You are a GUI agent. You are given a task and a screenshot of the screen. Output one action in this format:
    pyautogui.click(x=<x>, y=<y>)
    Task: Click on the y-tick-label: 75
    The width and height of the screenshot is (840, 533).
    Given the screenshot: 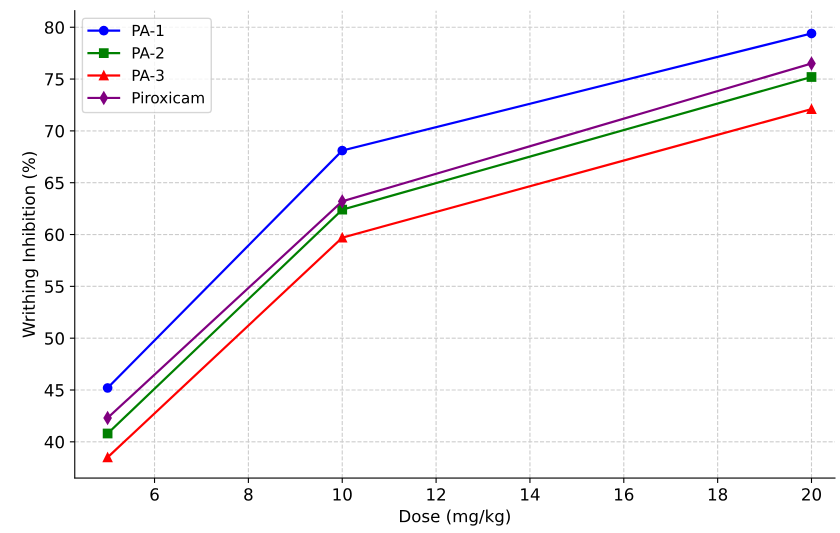 What is the action you would take?
    pyautogui.click(x=54, y=79)
    